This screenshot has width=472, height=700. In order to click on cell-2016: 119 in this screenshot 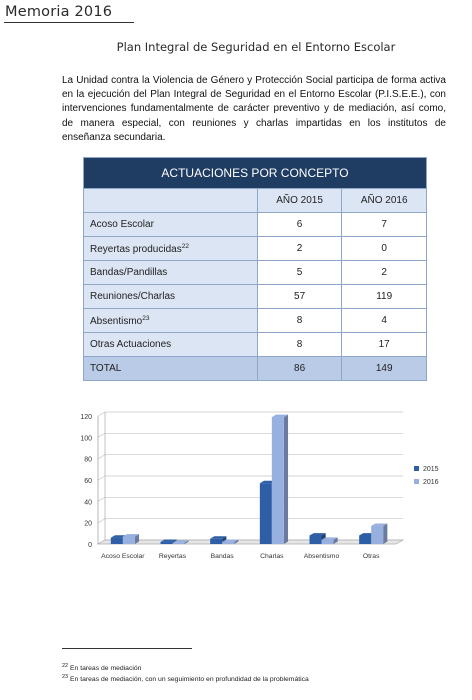, I will do `click(384, 296)`.